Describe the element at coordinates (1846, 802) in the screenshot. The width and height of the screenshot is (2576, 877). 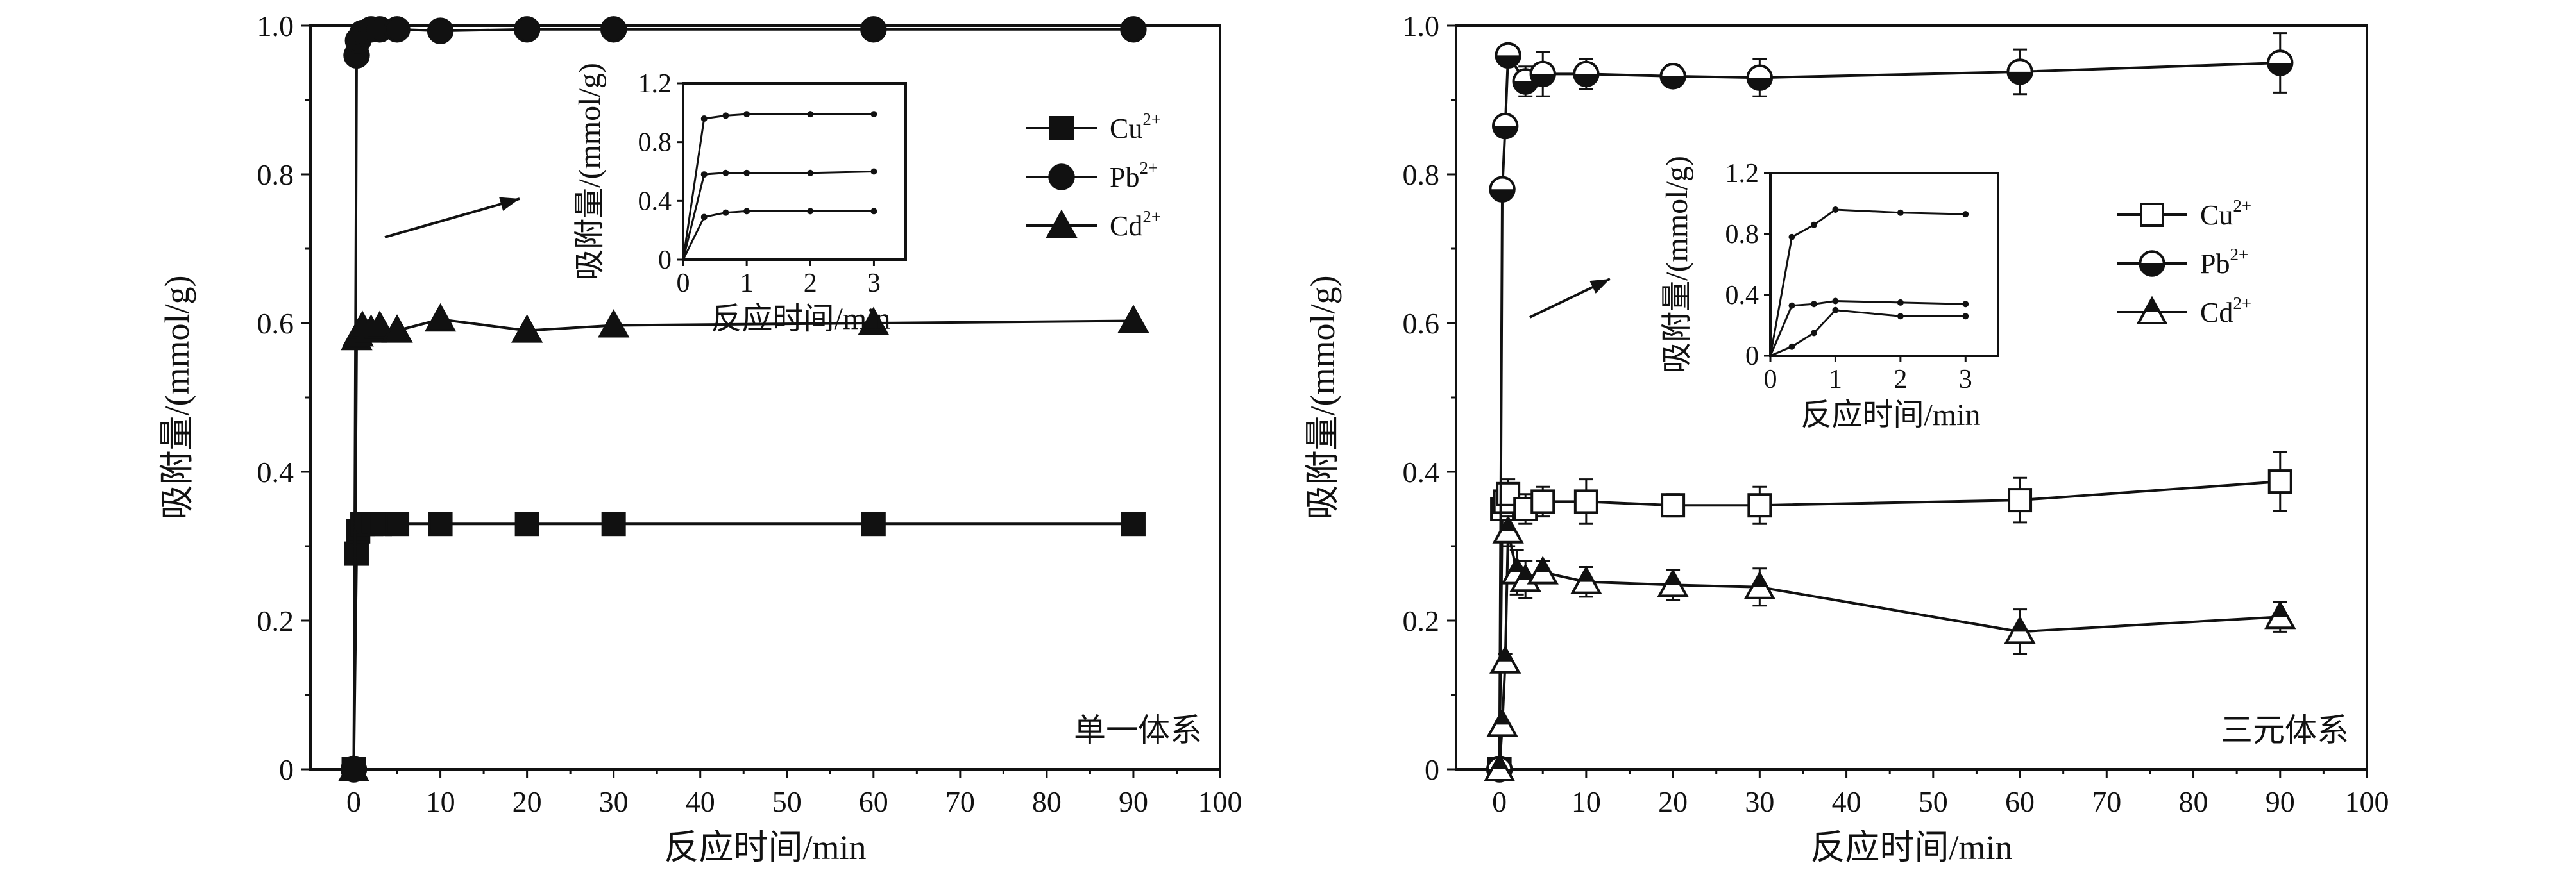
I see `x-tick-label: 40` at that location.